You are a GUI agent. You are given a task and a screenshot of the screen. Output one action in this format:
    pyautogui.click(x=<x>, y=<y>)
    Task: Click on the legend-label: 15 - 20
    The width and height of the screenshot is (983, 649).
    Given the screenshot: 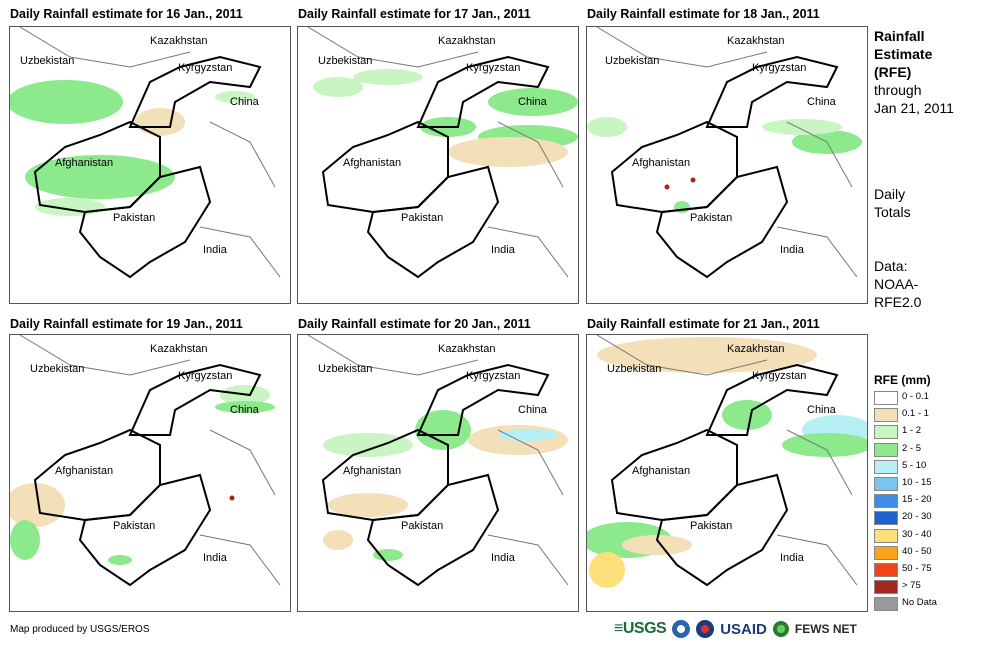 What is the action you would take?
    pyautogui.click(x=917, y=500)
    